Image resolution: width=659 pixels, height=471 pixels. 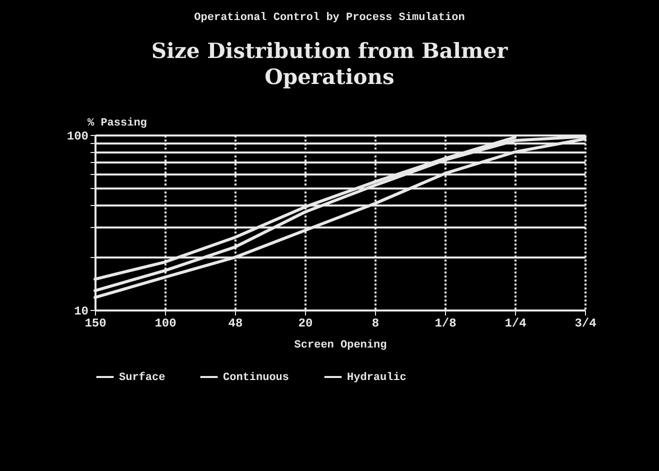 What do you see at coordinates (445, 323) in the screenshot?
I see `x-tick-label: 1/8` at bounding box center [445, 323].